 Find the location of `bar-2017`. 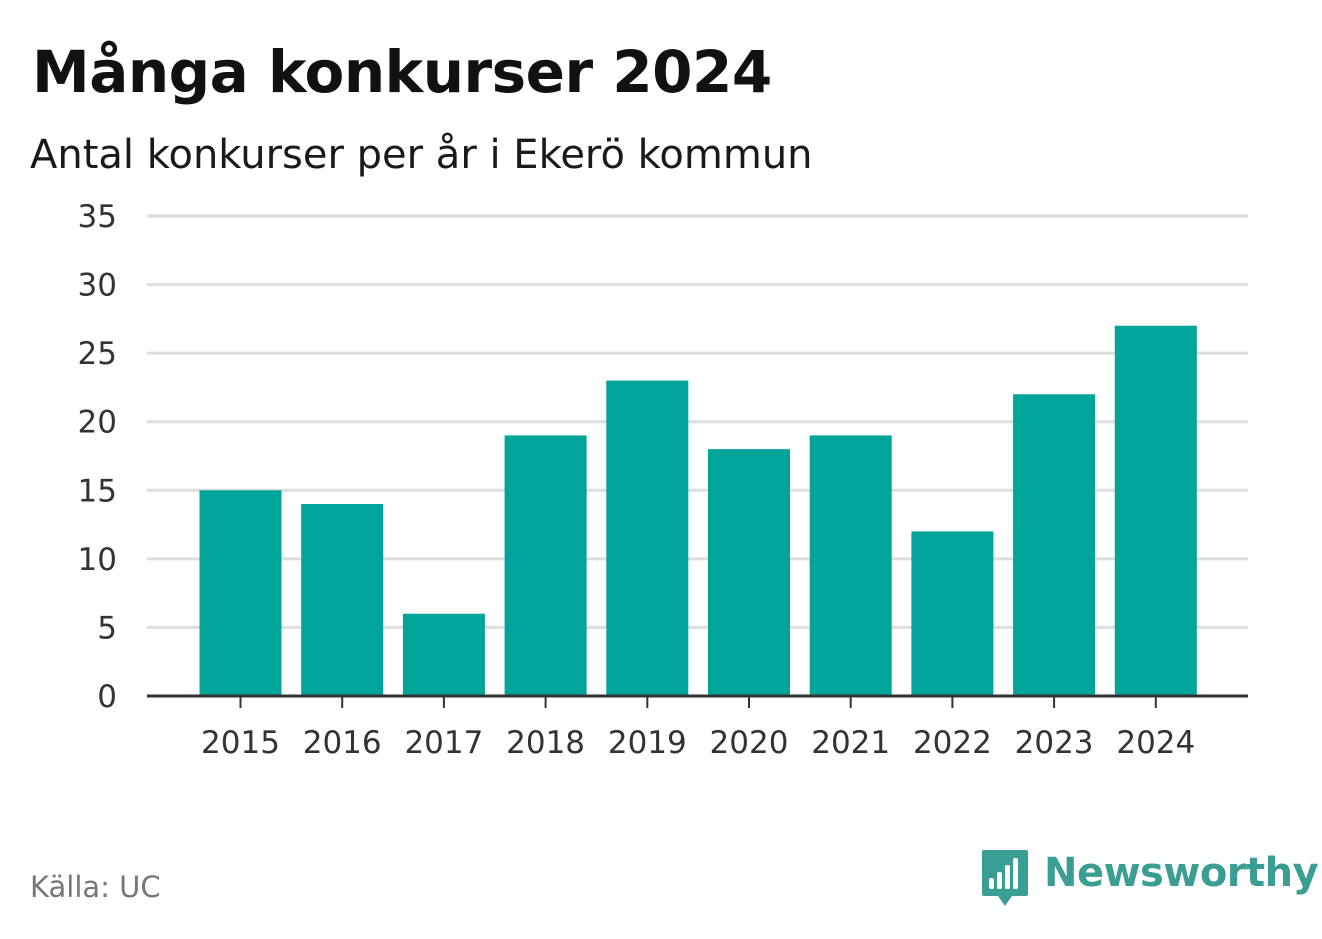

bar-2017 is located at coordinates (443, 654).